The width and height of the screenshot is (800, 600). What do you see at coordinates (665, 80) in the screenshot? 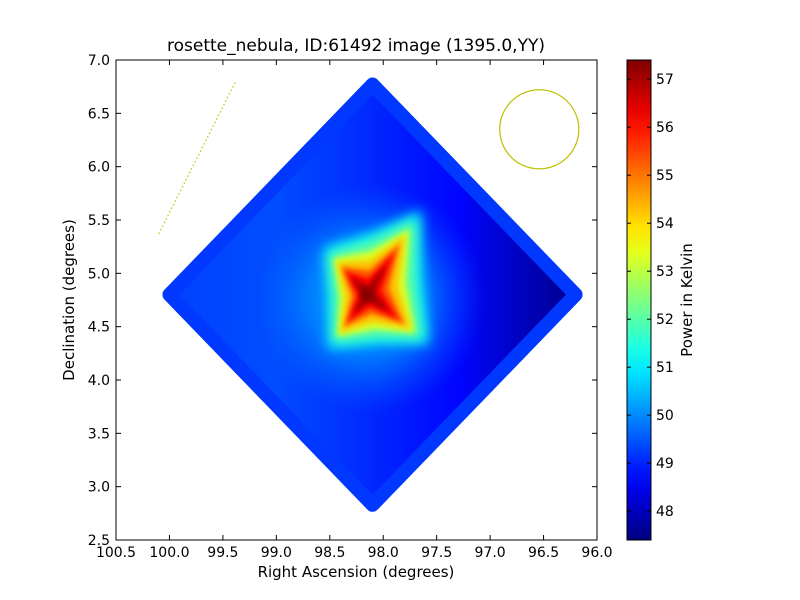
I see `colorbar-tick-label: 57` at bounding box center [665, 80].